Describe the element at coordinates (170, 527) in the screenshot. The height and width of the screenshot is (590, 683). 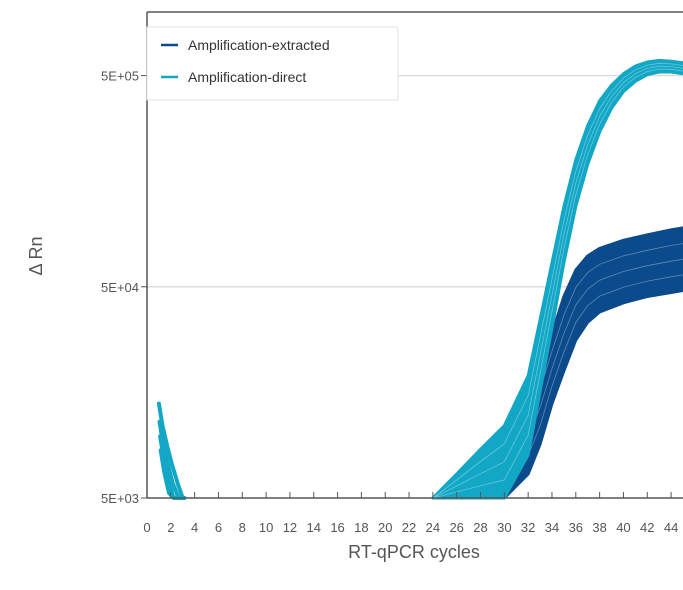
I see `x-tick-label: 2` at that location.